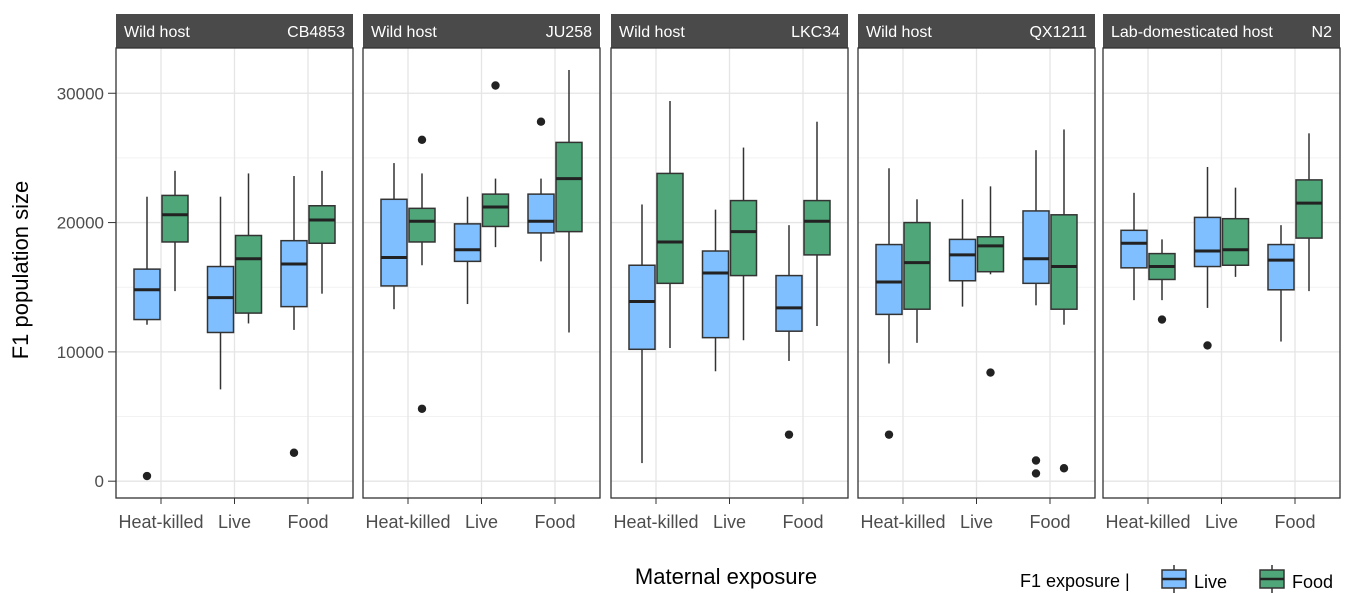 This screenshot has height=593, width=1346. What do you see at coordinates (569, 32) in the screenshot?
I see `facet-strip-right-label: JU258` at bounding box center [569, 32].